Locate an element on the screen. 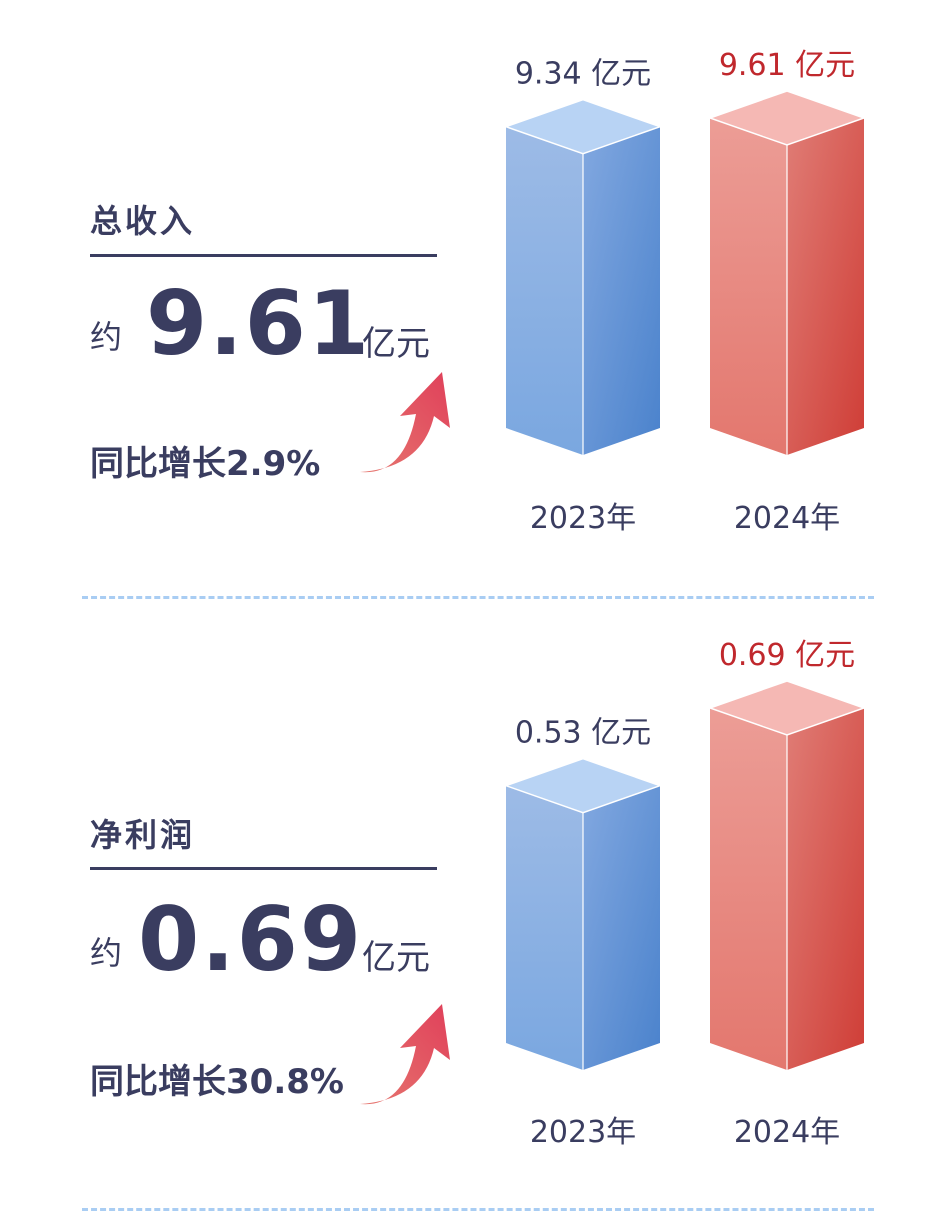 The image size is (948, 1212). bar-value-label: 9.34 亿元 is located at coordinates (583, 74).